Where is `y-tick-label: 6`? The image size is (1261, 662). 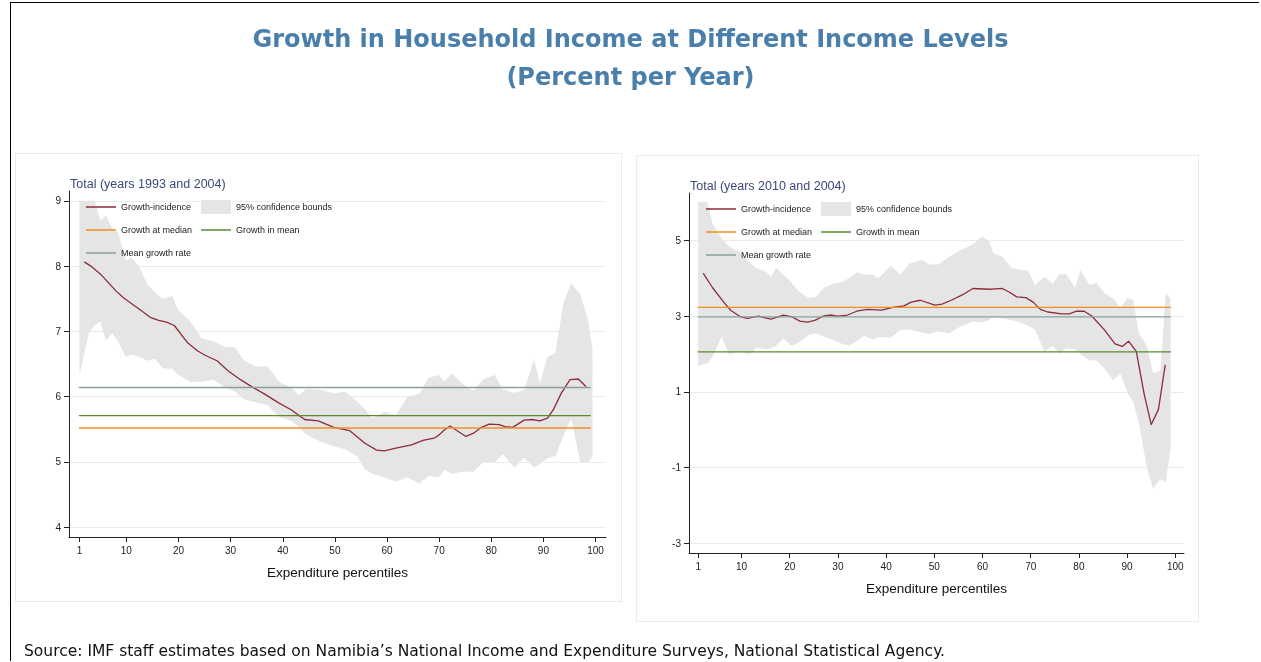 y-tick-label: 6 is located at coordinates (58, 397).